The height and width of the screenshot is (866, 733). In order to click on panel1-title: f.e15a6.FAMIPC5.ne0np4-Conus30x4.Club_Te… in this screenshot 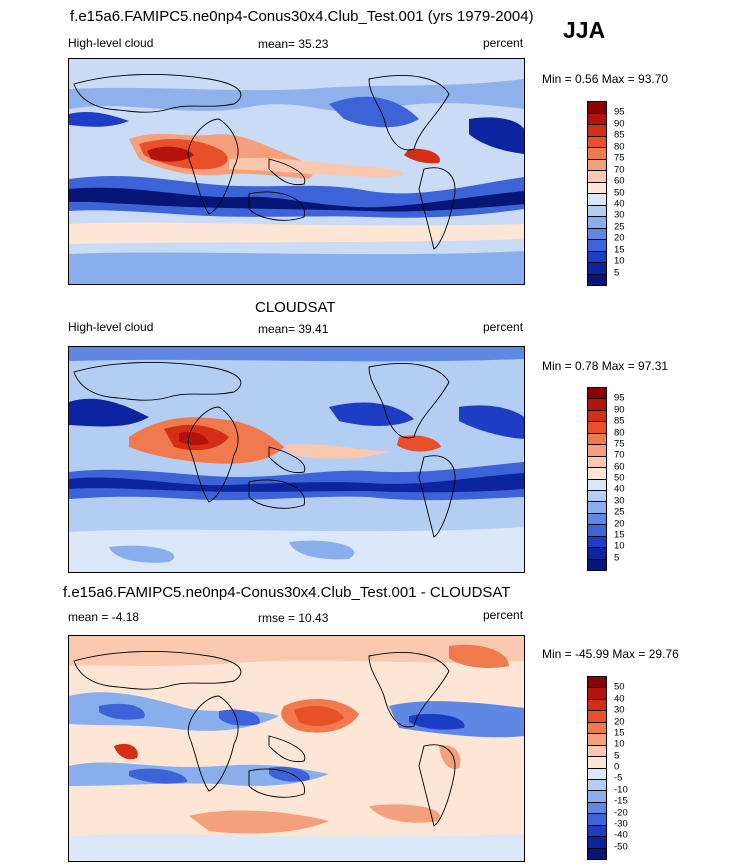, I will do `click(302, 16)`.